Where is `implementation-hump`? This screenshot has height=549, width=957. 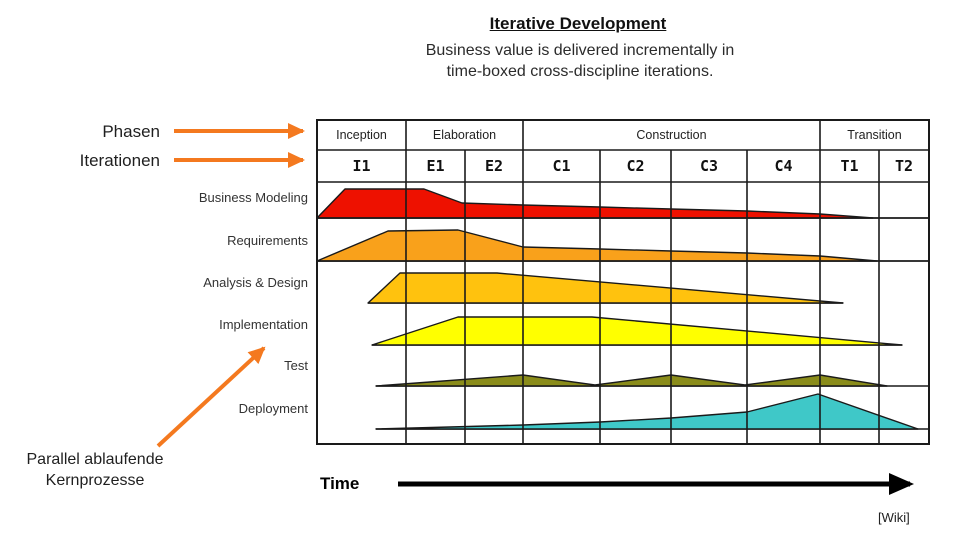 implementation-hump is located at coordinates (637, 331).